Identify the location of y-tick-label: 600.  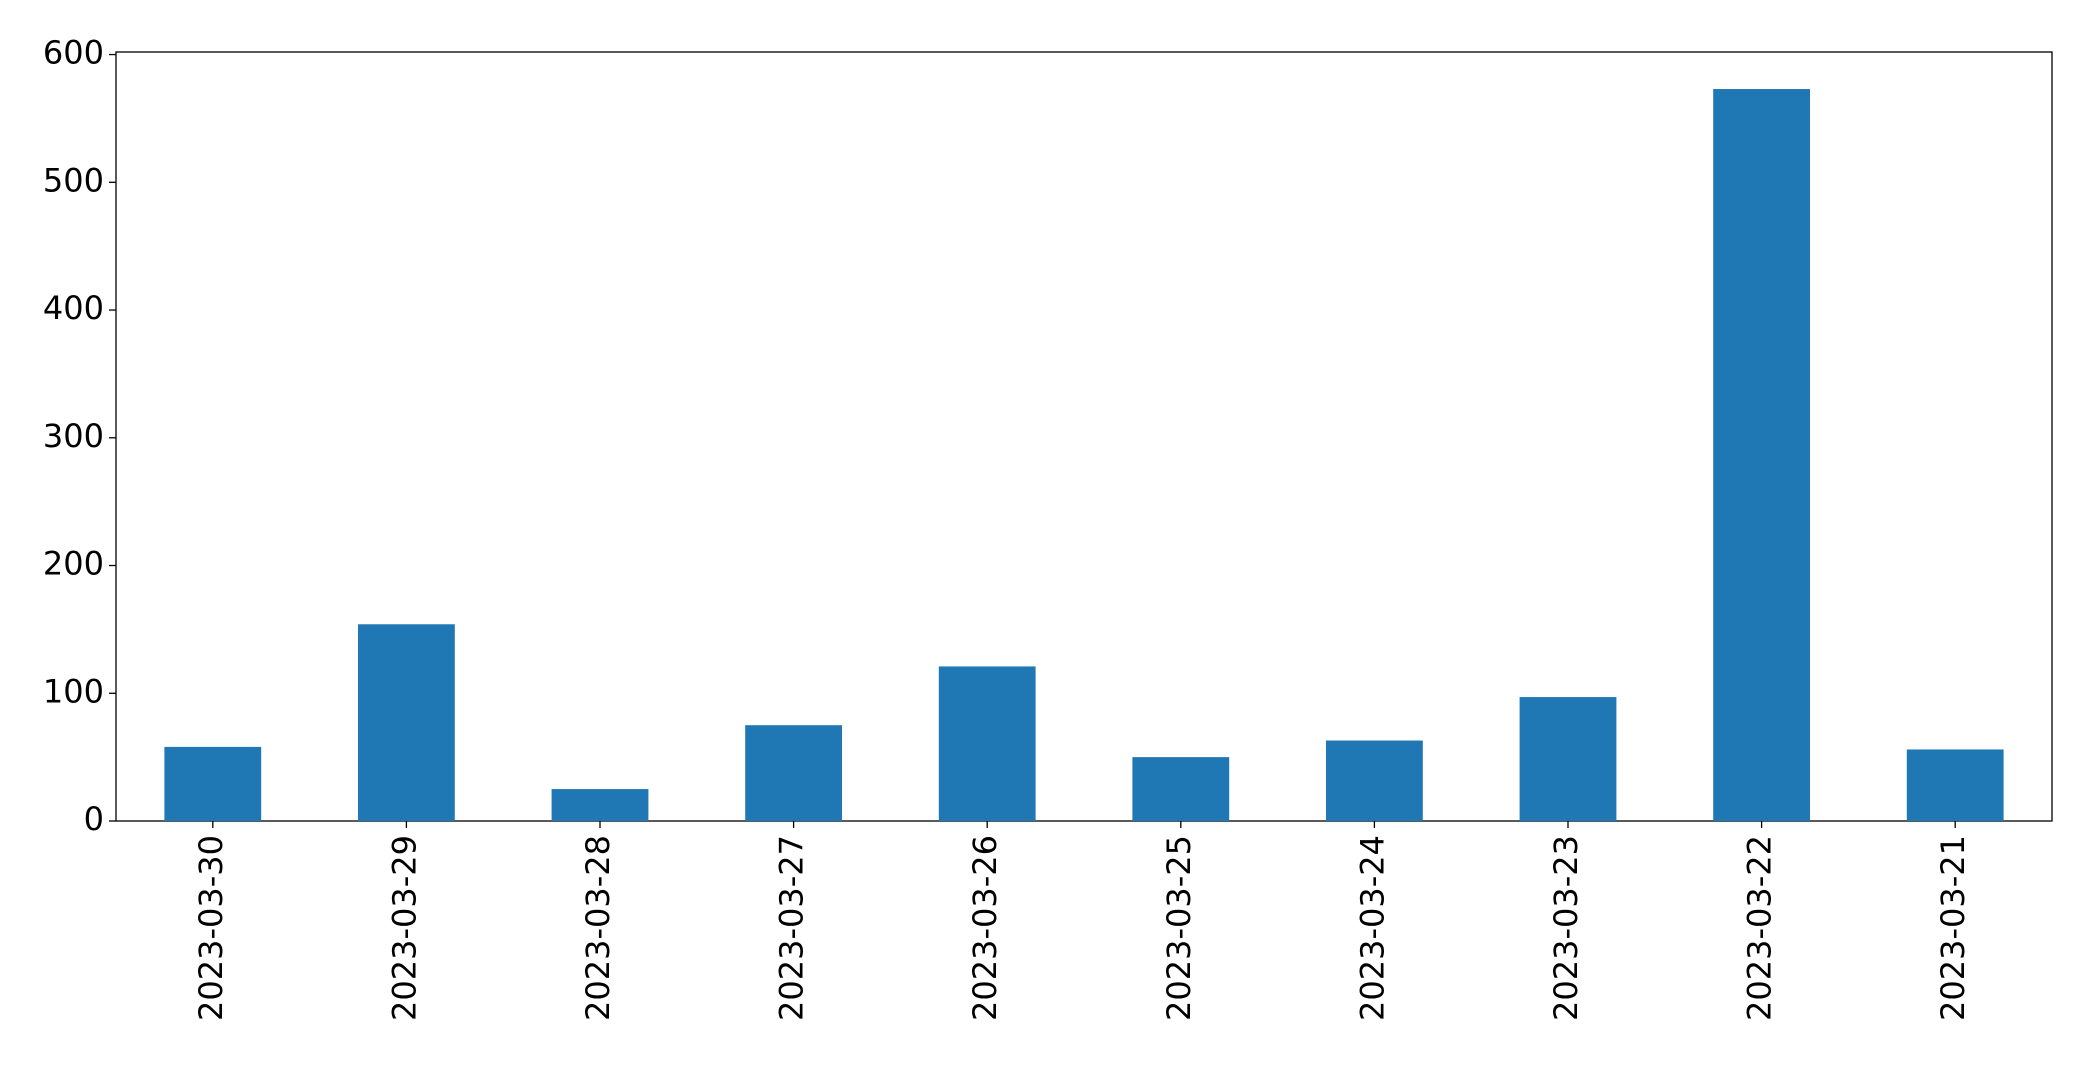
(73, 53).